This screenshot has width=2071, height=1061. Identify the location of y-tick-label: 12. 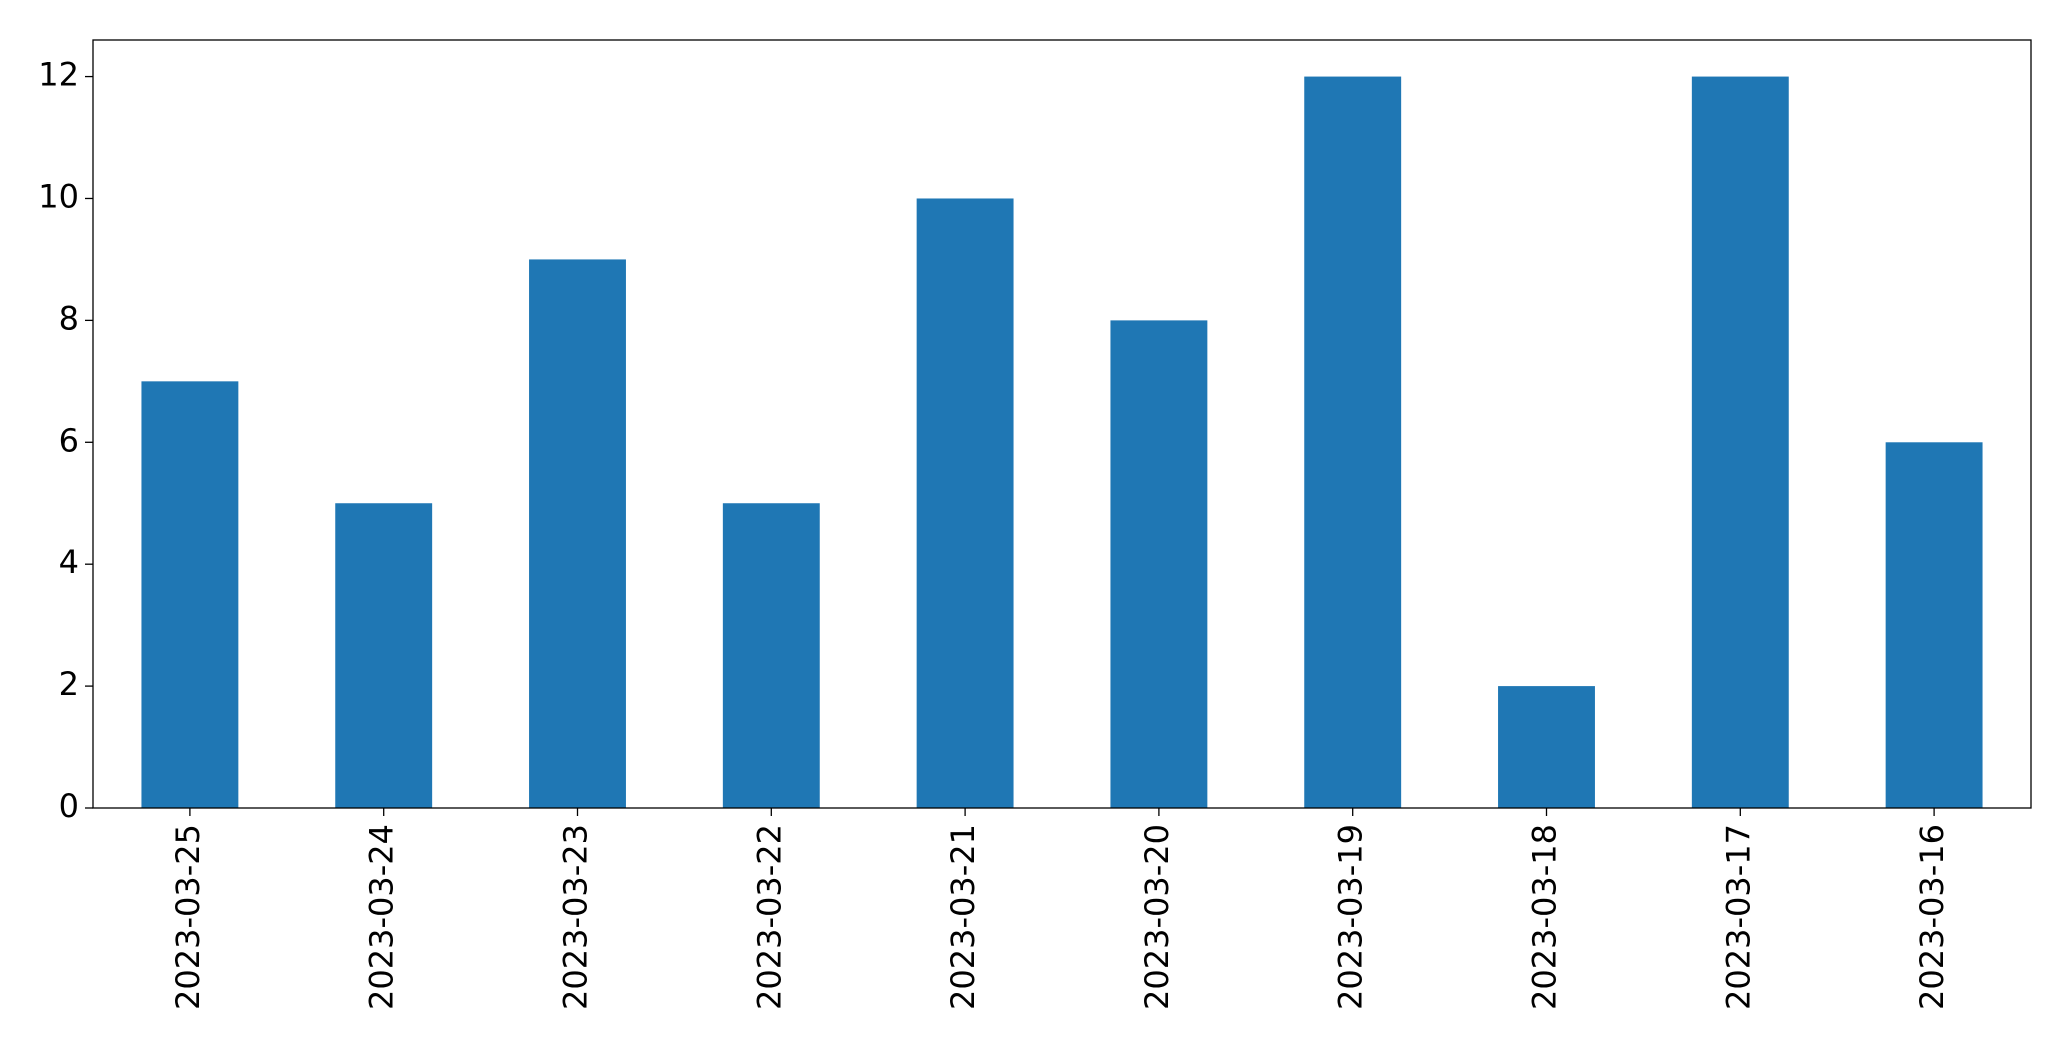
(58, 75).